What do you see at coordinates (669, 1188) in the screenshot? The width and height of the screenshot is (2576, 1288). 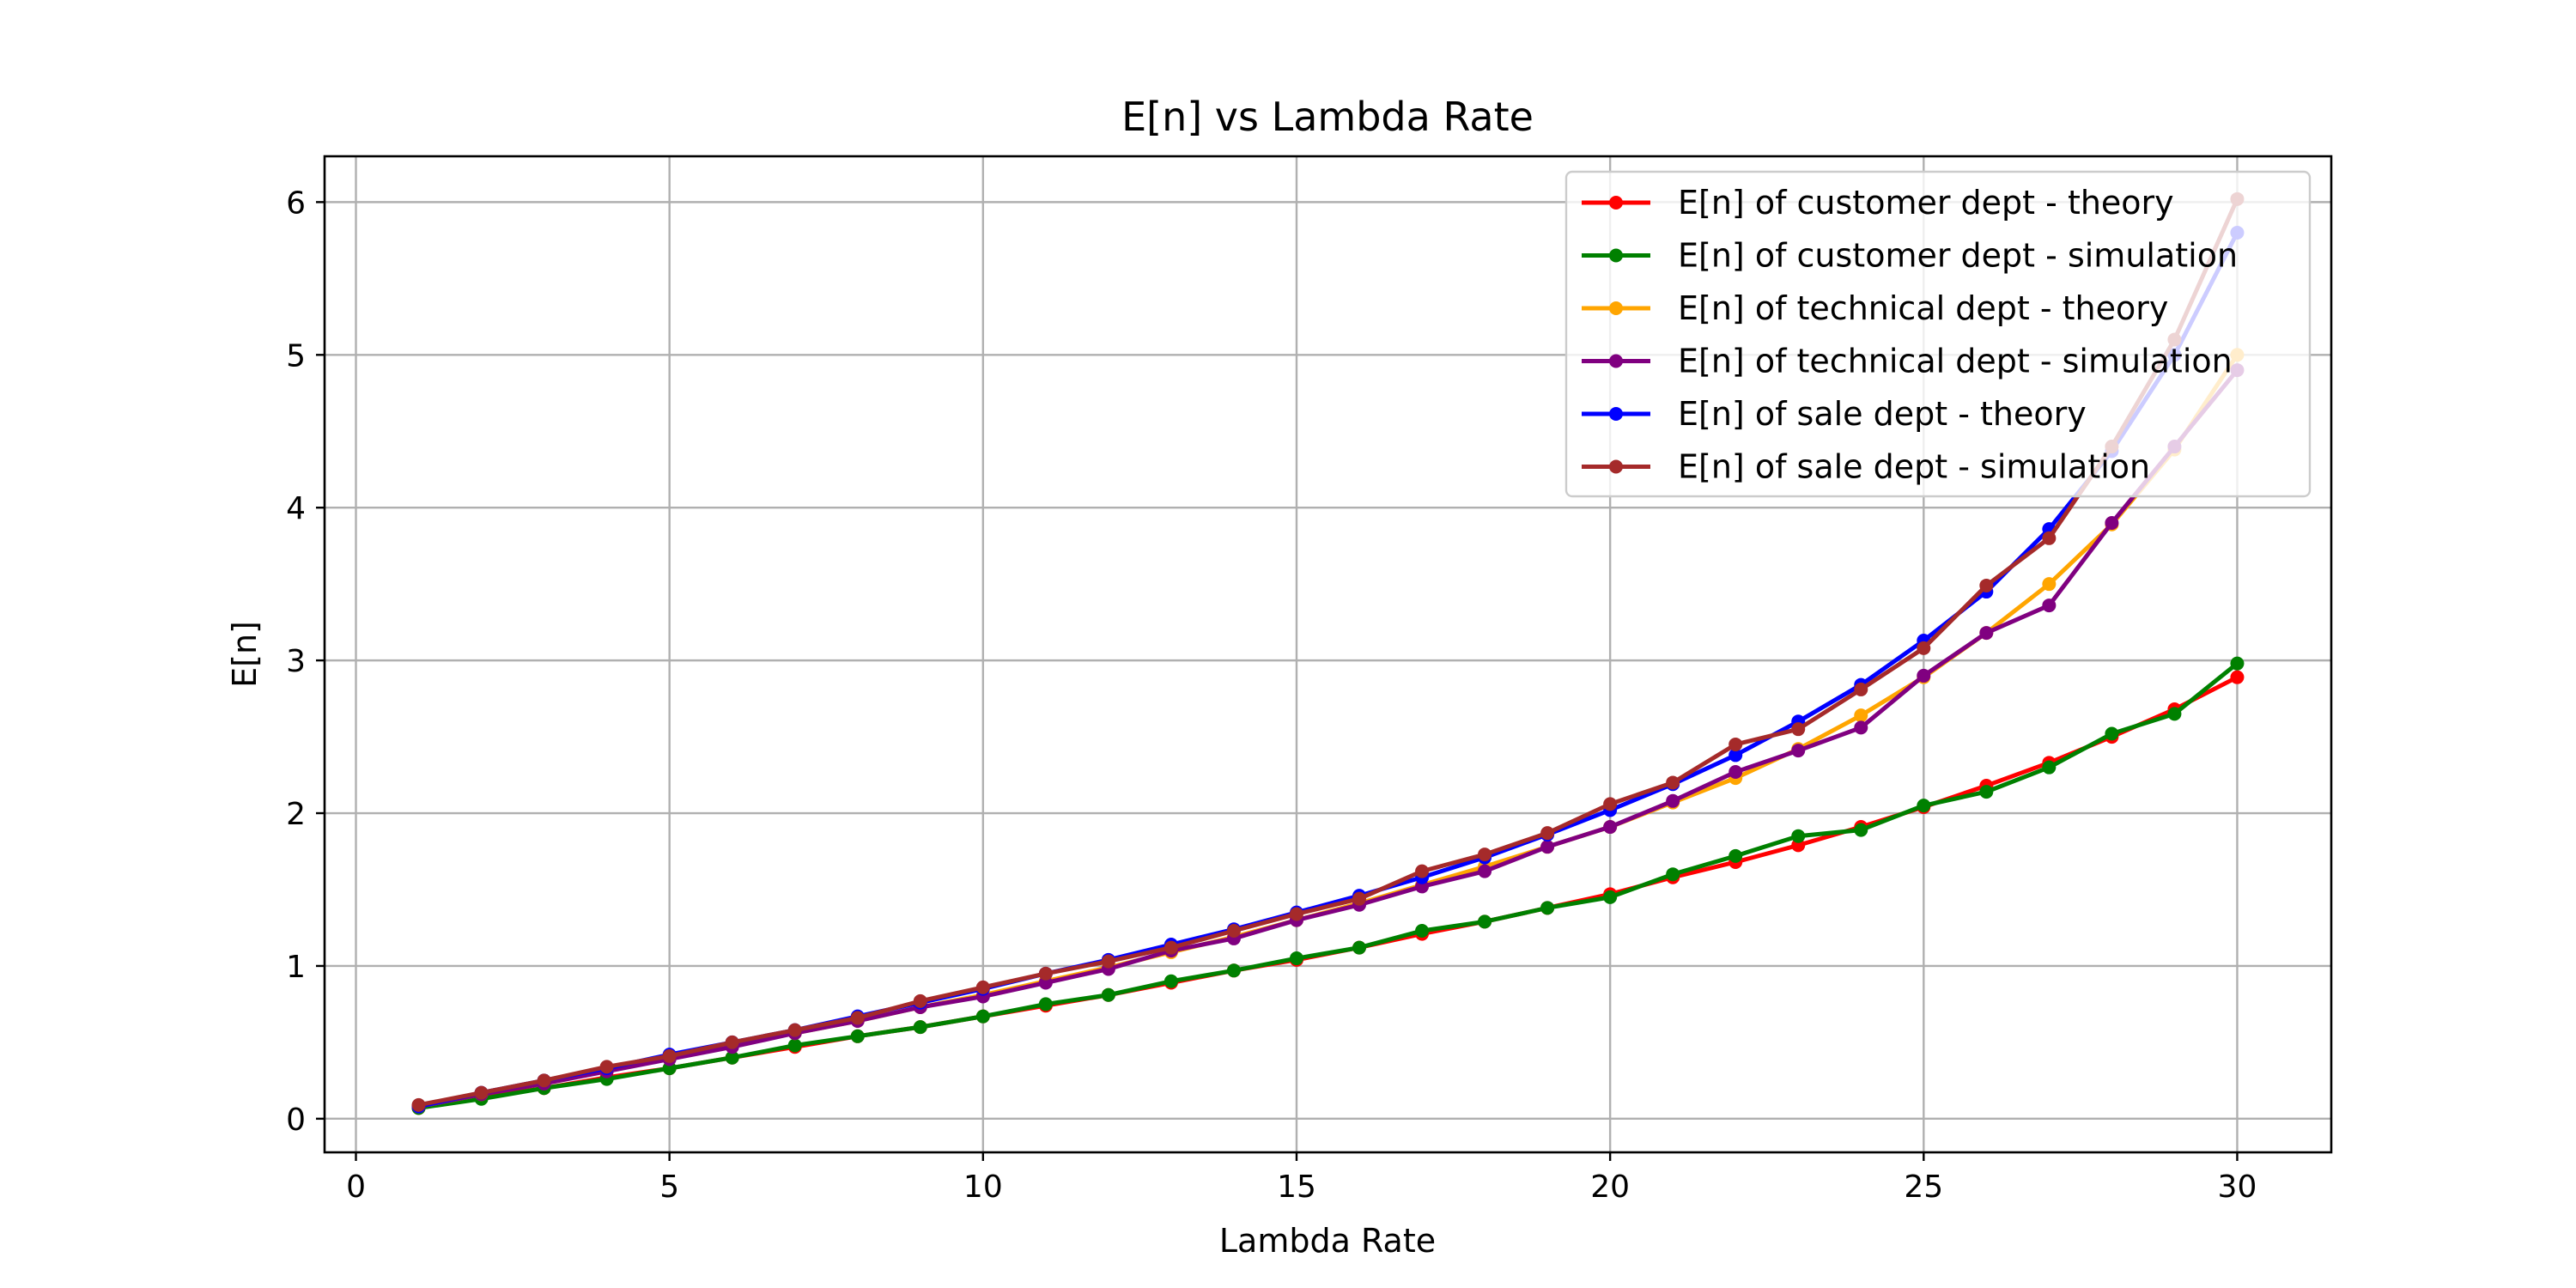 I see `x-tick-label-1: 5` at bounding box center [669, 1188].